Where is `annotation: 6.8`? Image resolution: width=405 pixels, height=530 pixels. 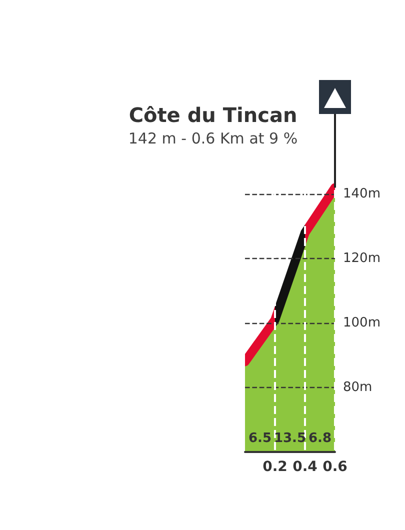 annotation: 6.8 is located at coordinates (320, 438).